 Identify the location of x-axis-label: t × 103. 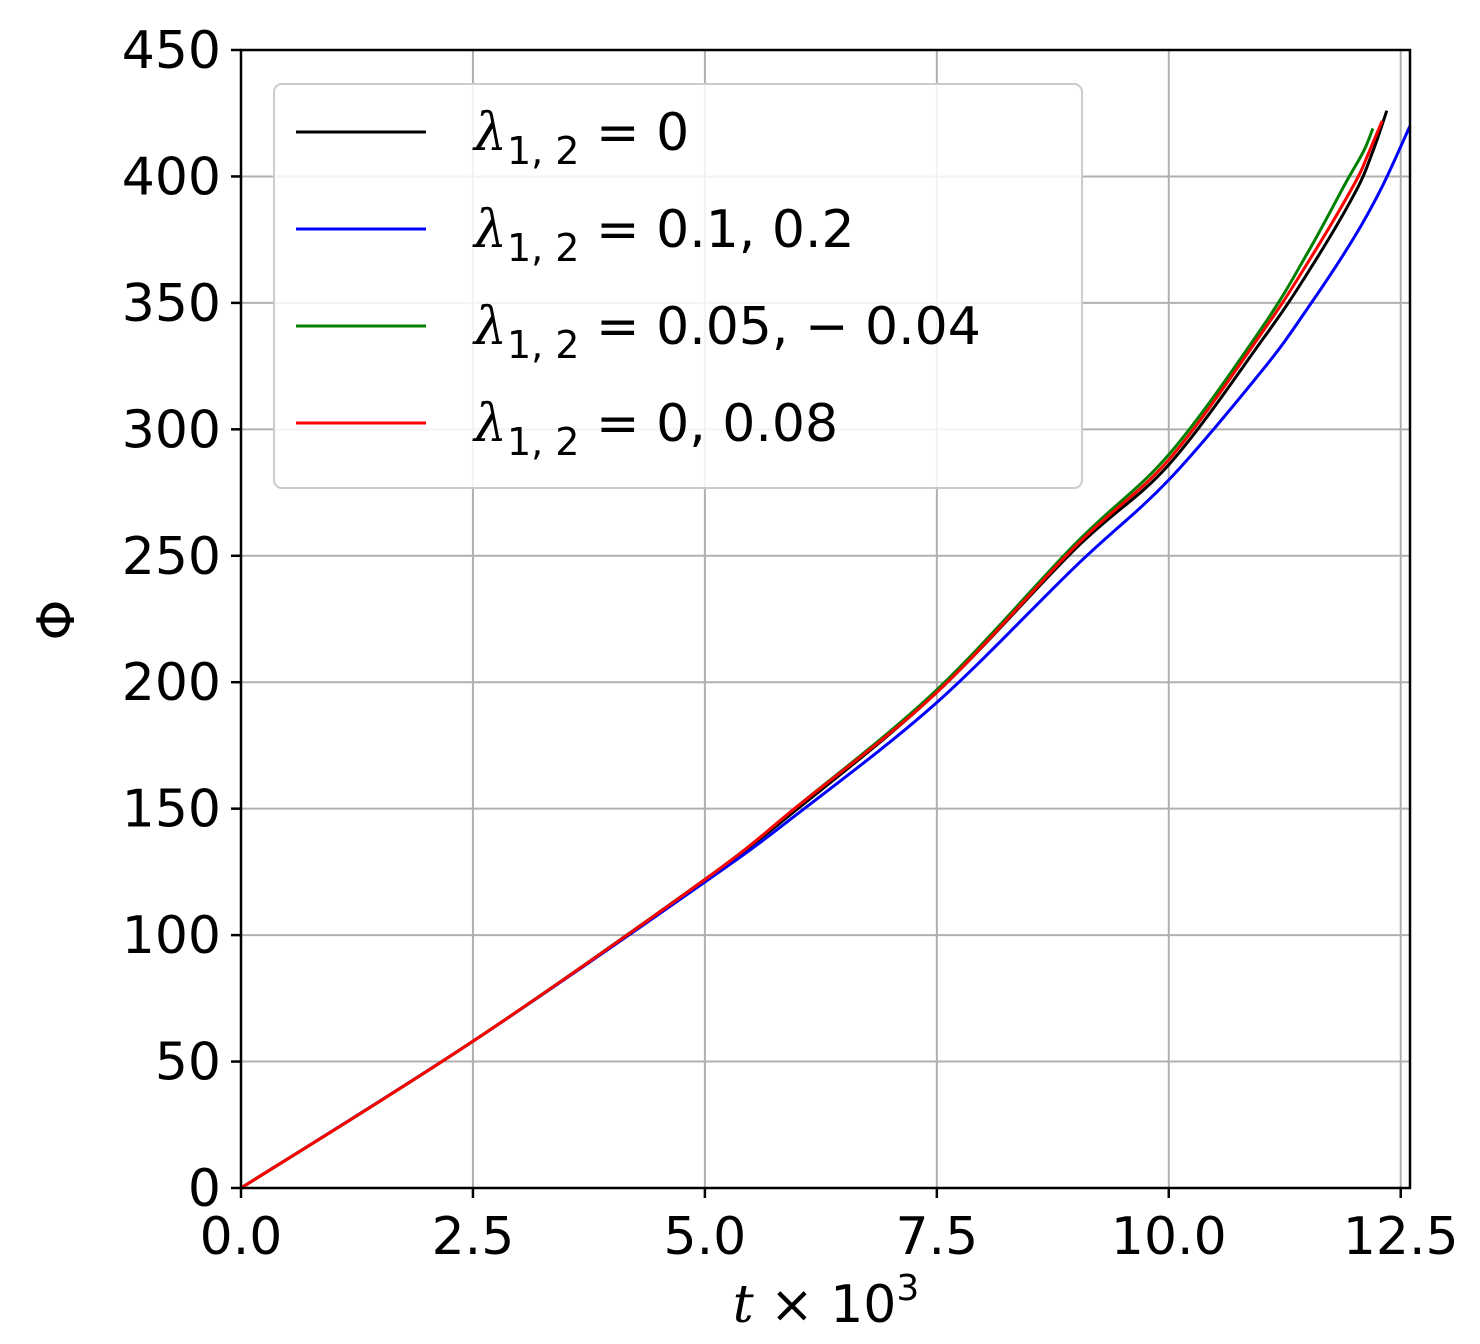
(826, 1301).